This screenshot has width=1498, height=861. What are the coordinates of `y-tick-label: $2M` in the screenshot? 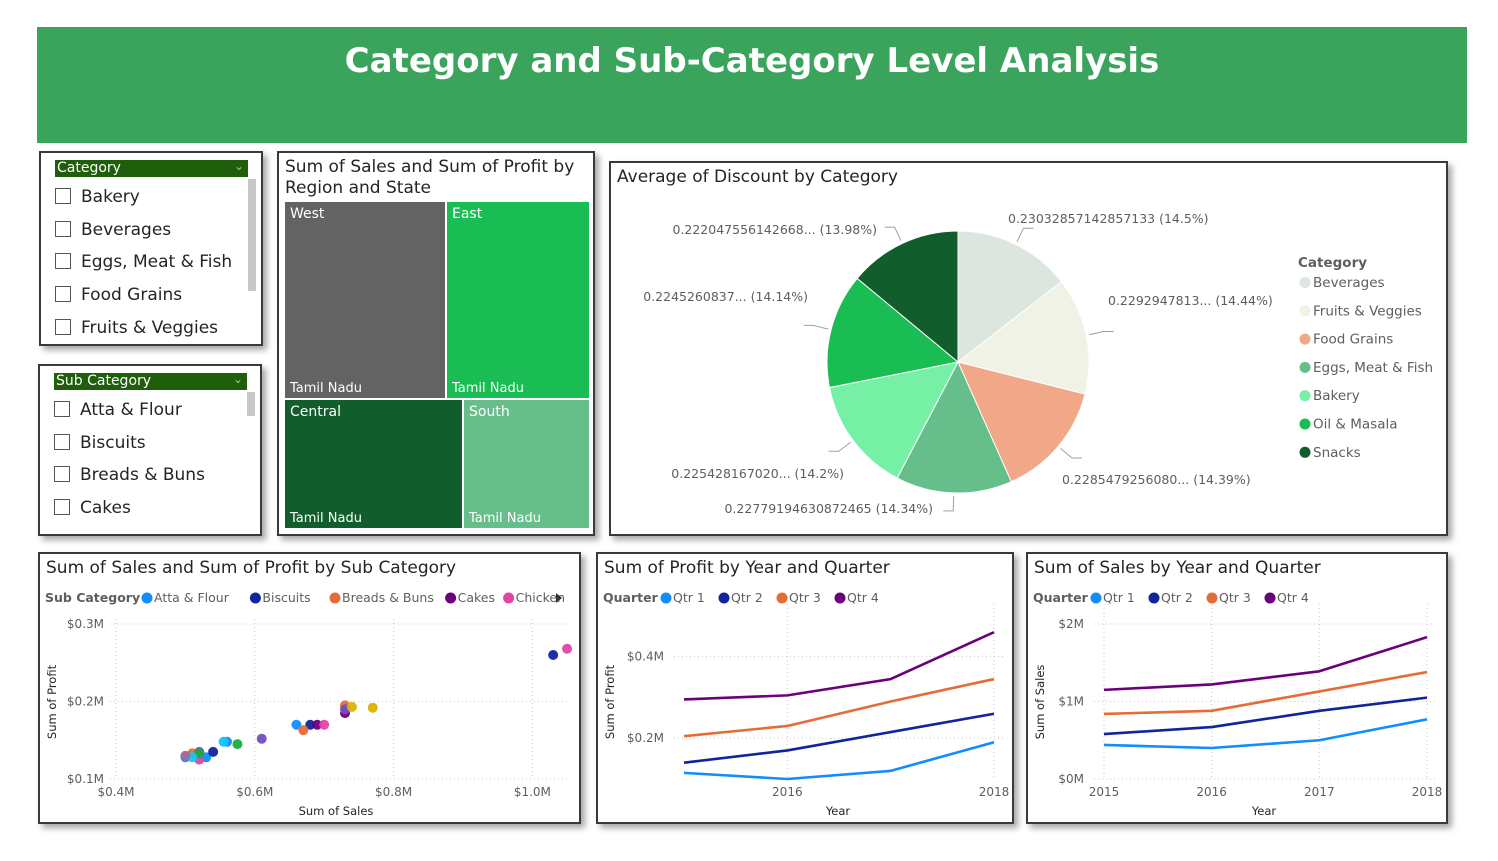 It's located at (1071, 624).